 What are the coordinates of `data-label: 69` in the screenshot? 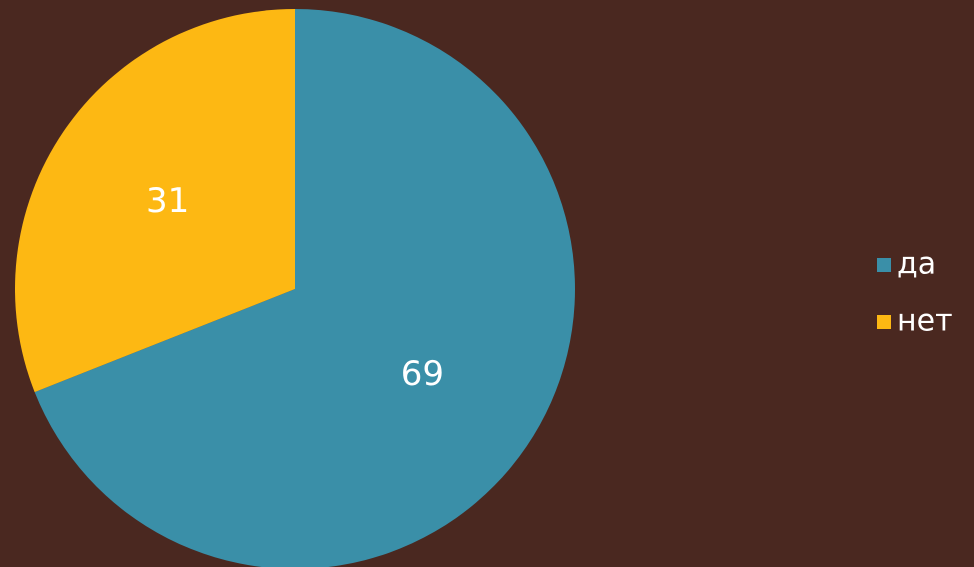 It's located at (422, 374).